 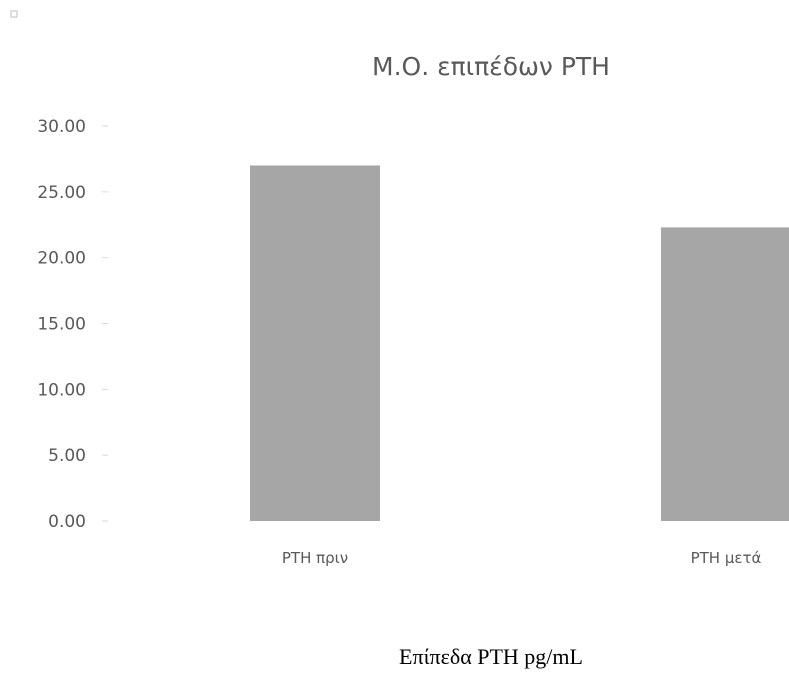 I want to click on y-tick-label: 30.00, so click(x=61, y=127).